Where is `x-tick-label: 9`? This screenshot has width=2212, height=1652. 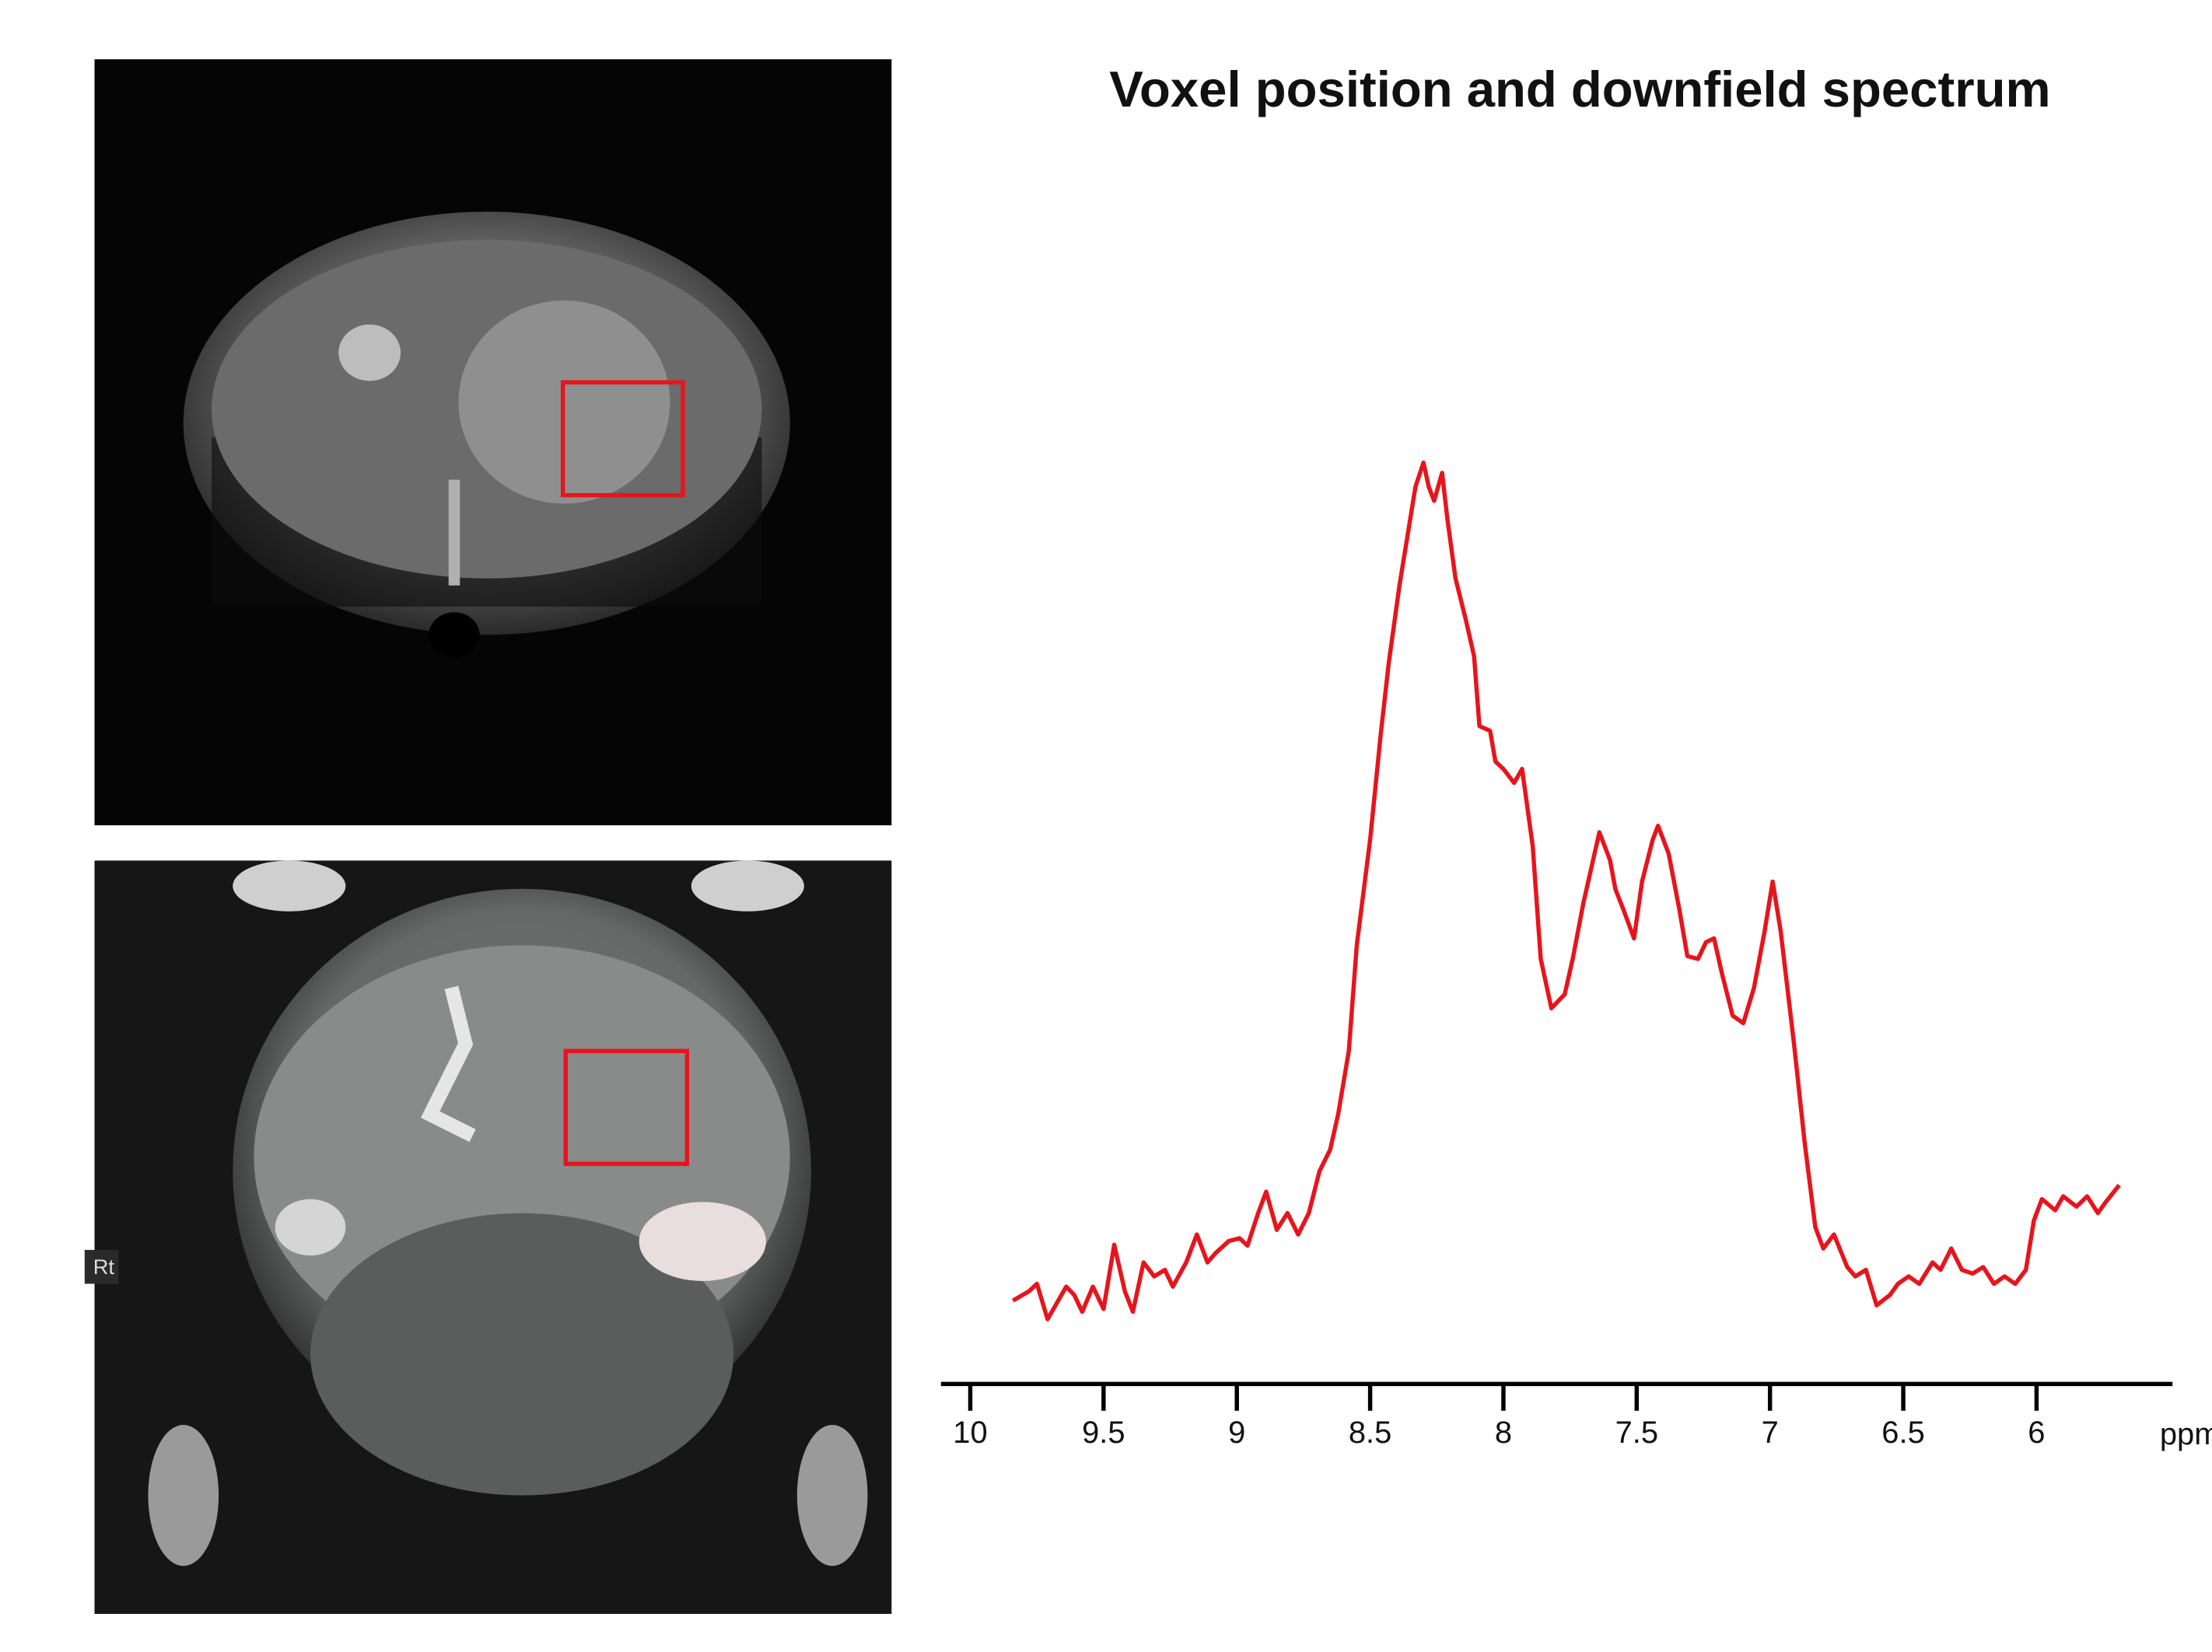
x-tick-label: 9 is located at coordinates (1237, 1433).